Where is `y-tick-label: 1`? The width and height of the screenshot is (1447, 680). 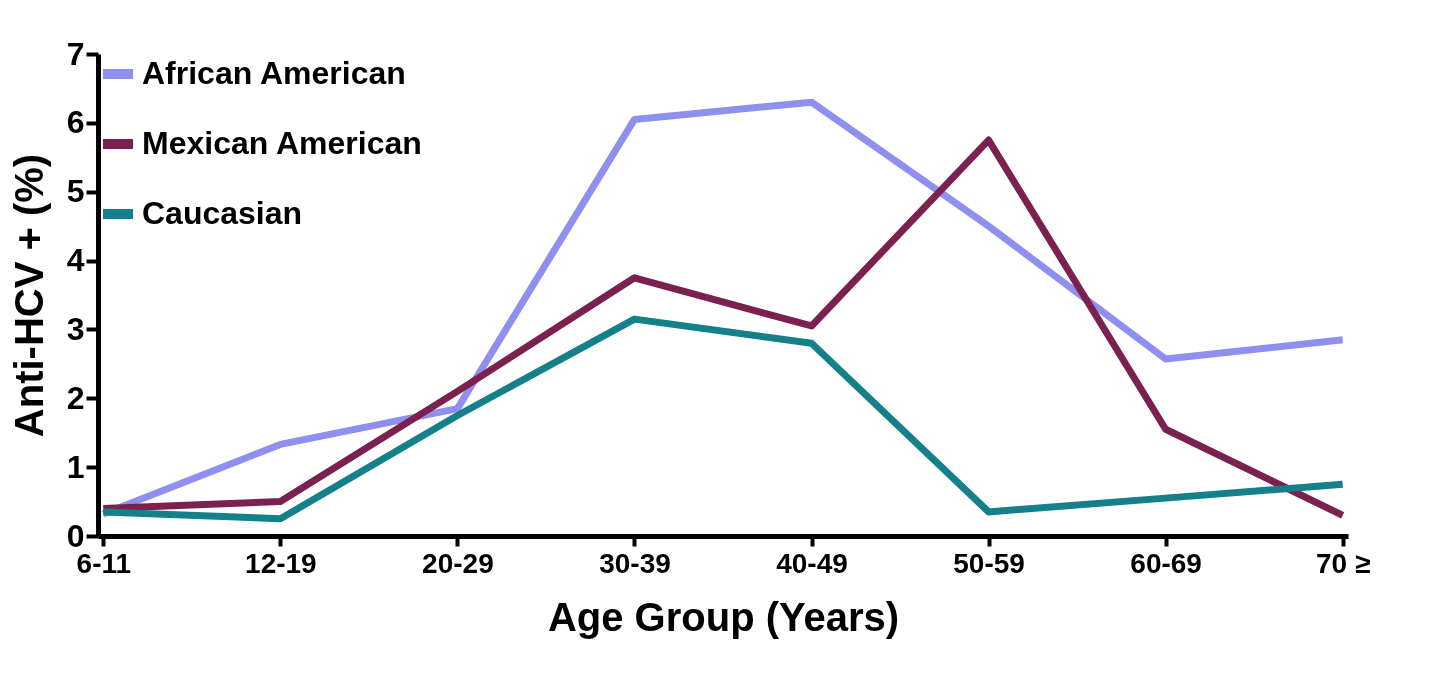 y-tick-label: 1 is located at coordinates (75, 466).